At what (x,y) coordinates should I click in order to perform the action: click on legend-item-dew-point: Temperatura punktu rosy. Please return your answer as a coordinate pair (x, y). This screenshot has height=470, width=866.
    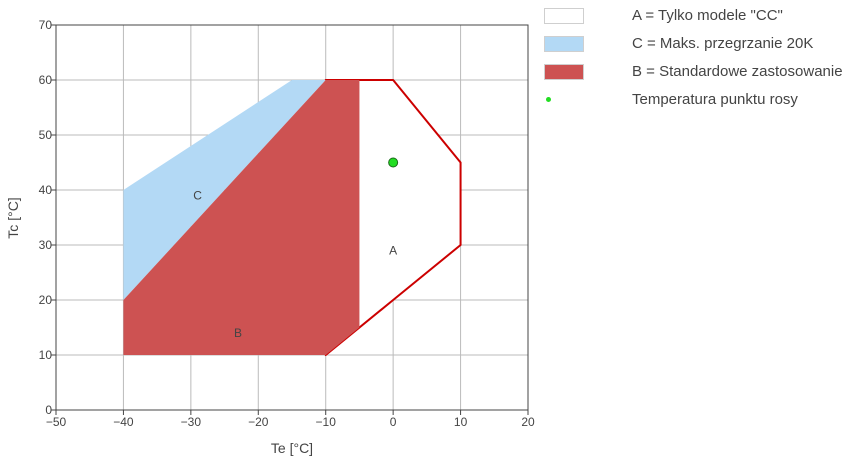
    Looking at the image, I should click on (704, 103).